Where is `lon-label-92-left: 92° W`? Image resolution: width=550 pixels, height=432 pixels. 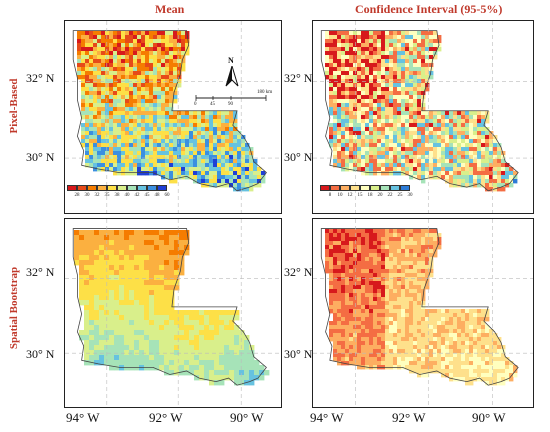 lon-label-92-left: 92° W is located at coordinates (166, 417).